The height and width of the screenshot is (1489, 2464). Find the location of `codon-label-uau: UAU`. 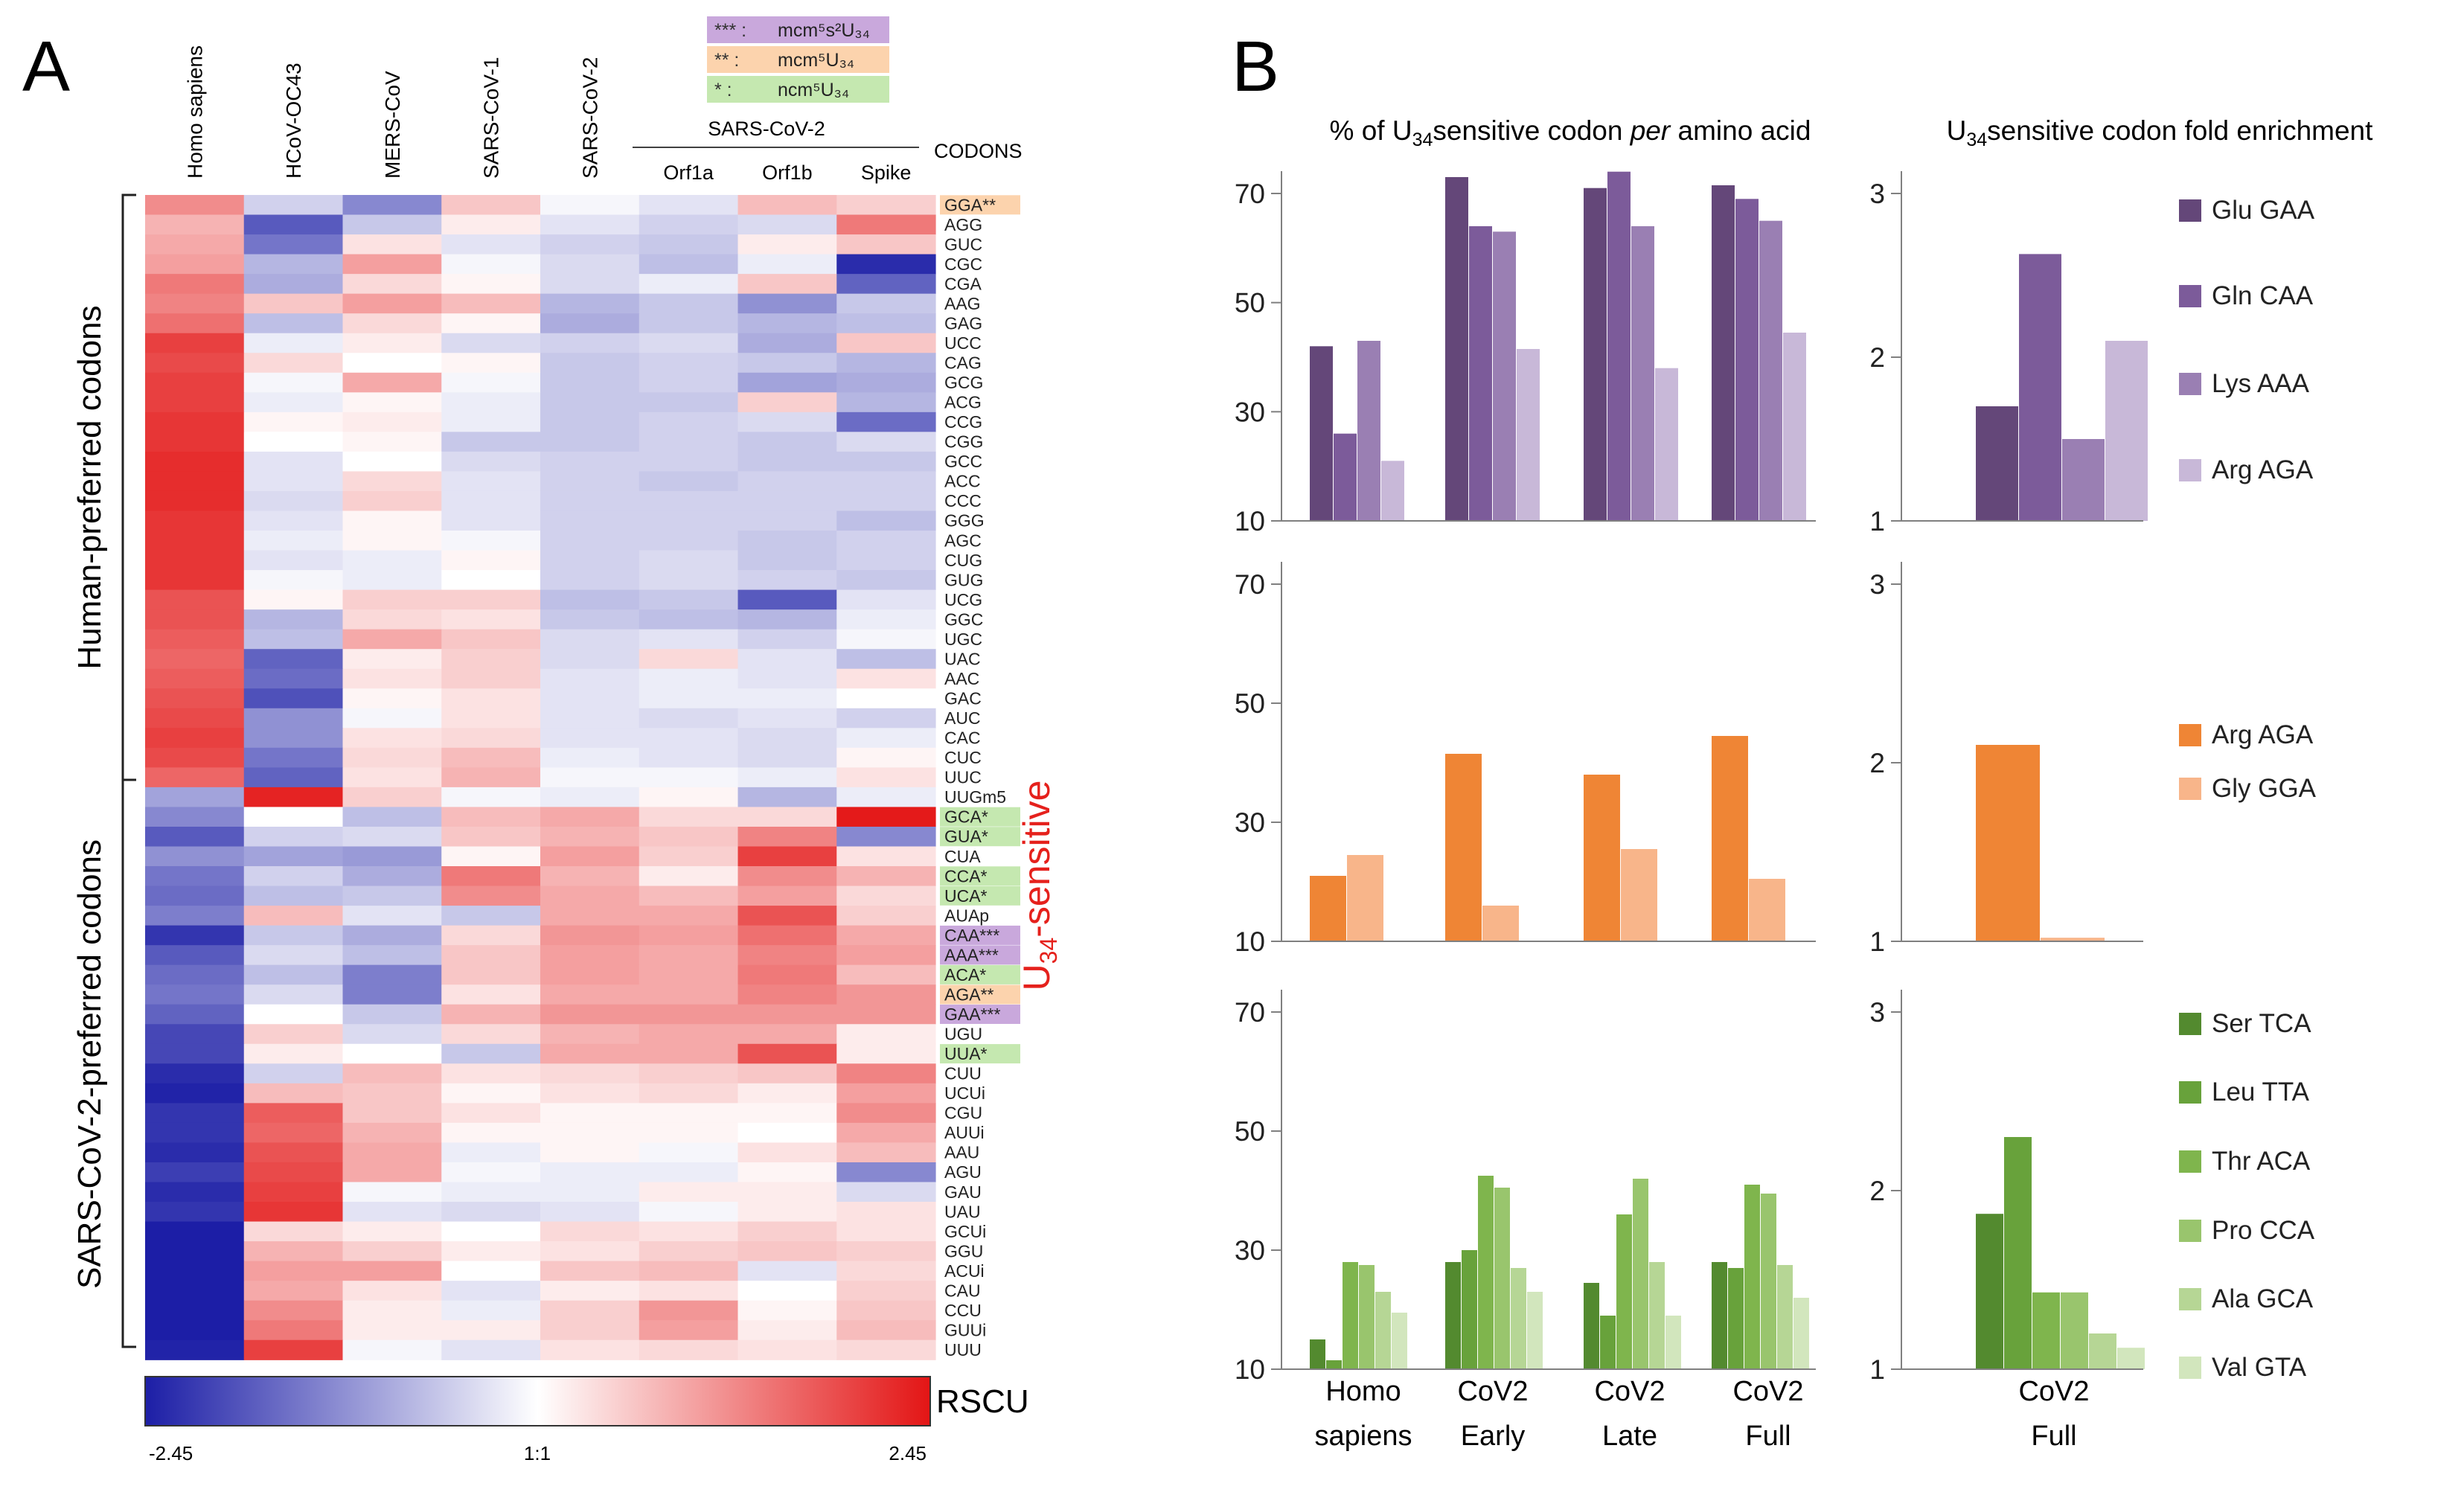

codon-label-uau: UAU is located at coordinates (962, 1211).